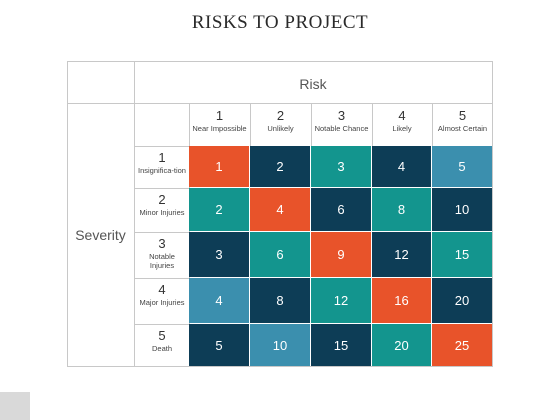 The image size is (560, 420). What do you see at coordinates (401, 300) in the screenshot?
I see `risk-cell: 16` at bounding box center [401, 300].